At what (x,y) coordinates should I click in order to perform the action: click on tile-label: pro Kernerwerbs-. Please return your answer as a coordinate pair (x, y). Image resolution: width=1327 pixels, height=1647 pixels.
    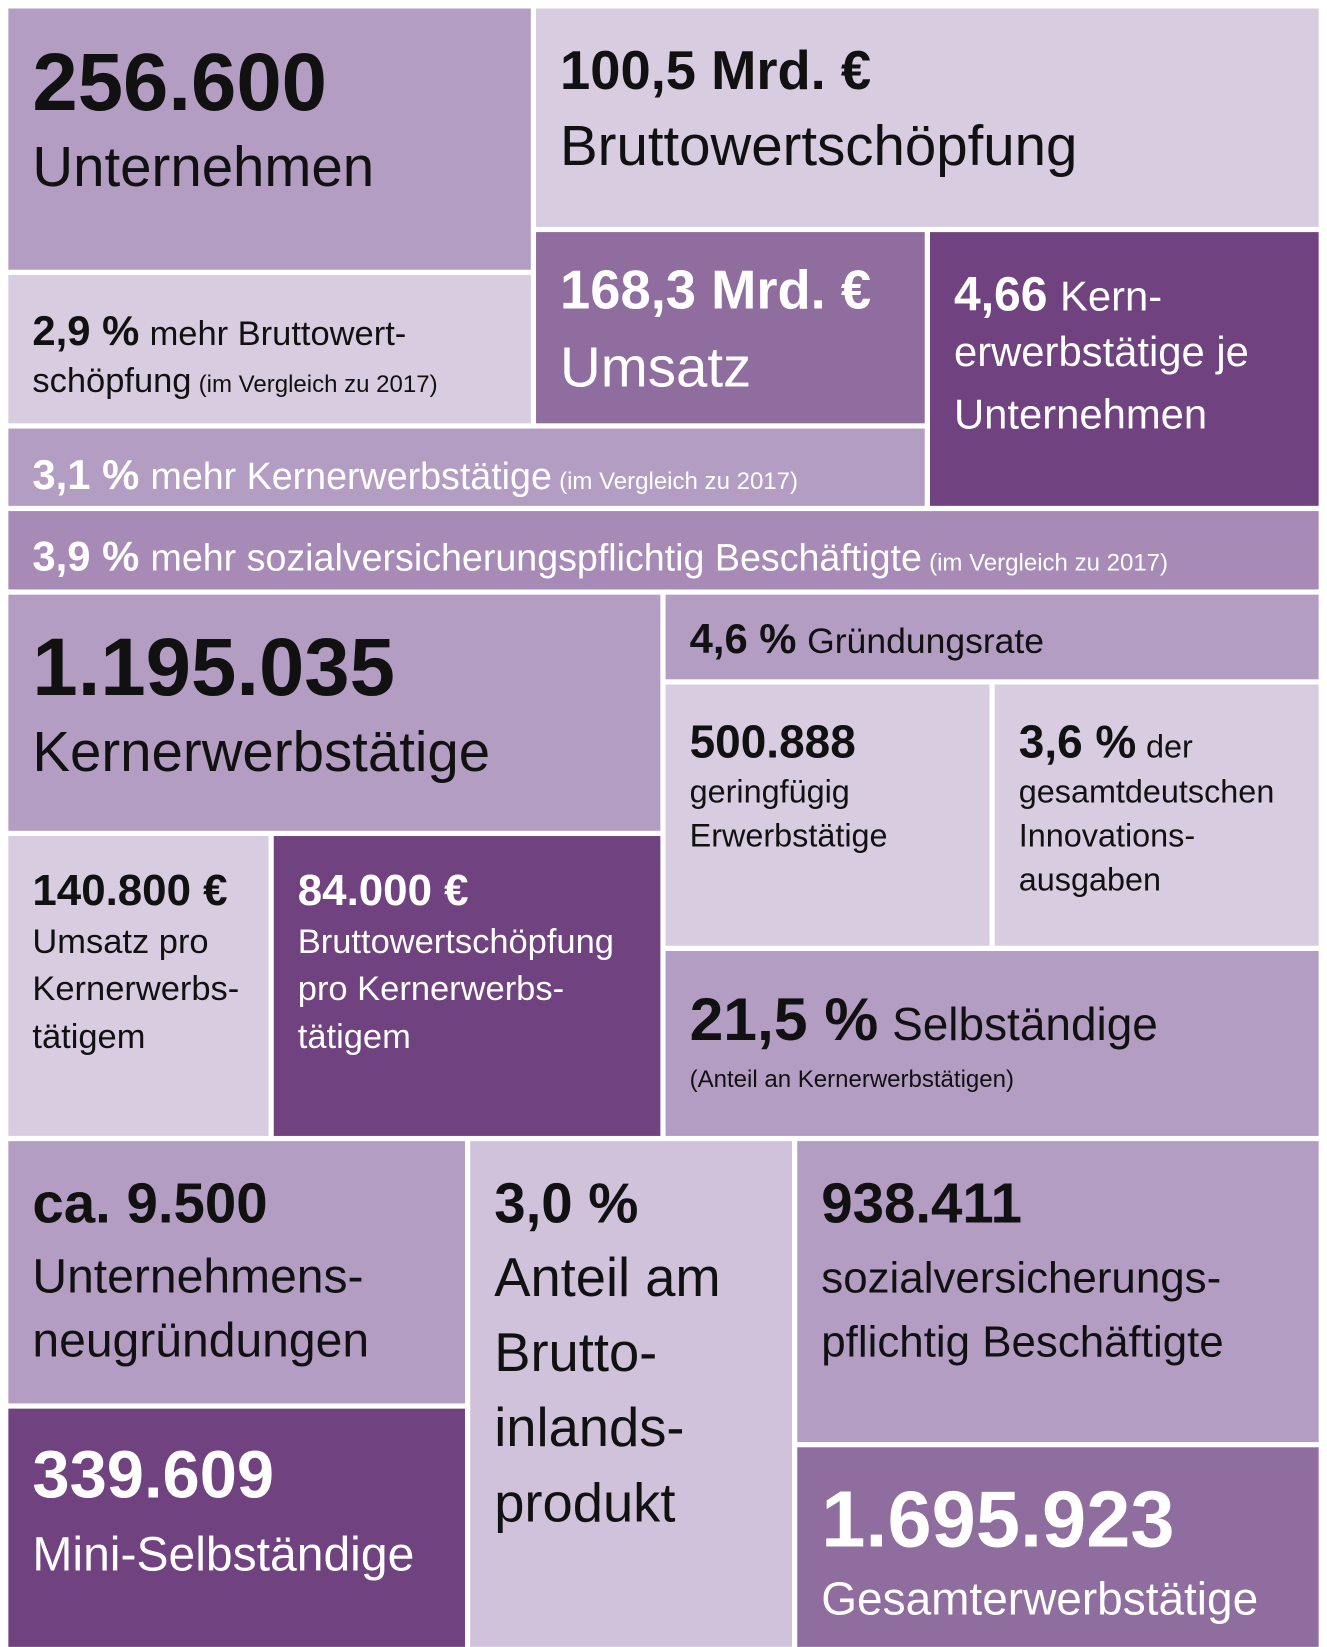
    Looking at the image, I should click on (431, 989).